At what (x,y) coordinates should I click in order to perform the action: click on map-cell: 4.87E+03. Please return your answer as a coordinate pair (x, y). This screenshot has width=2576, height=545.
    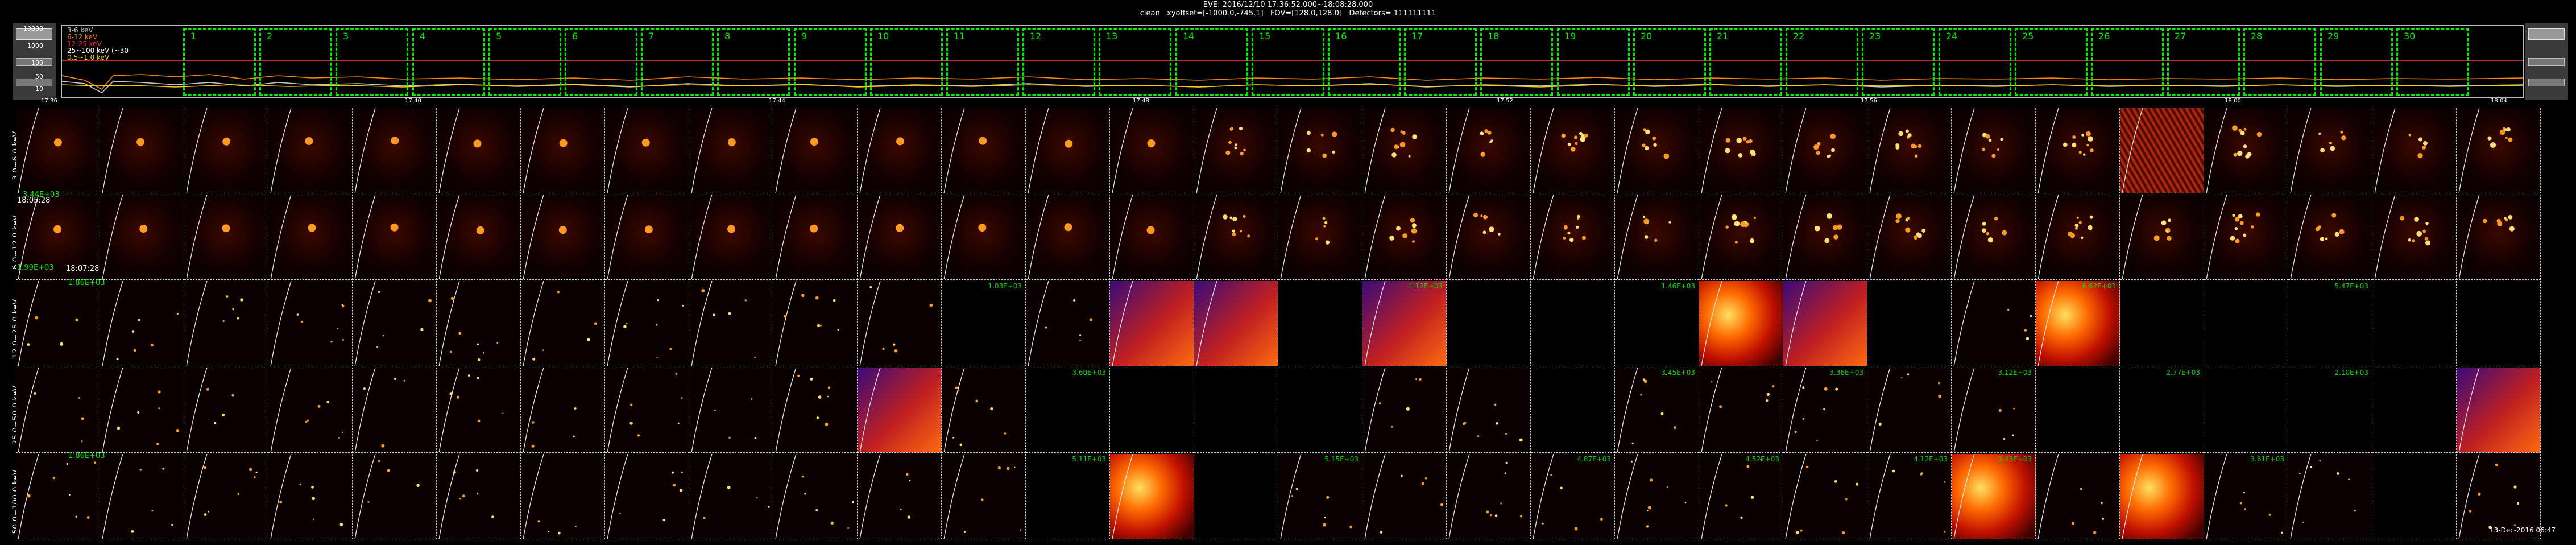
    Looking at the image, I should click on (1573, 497).